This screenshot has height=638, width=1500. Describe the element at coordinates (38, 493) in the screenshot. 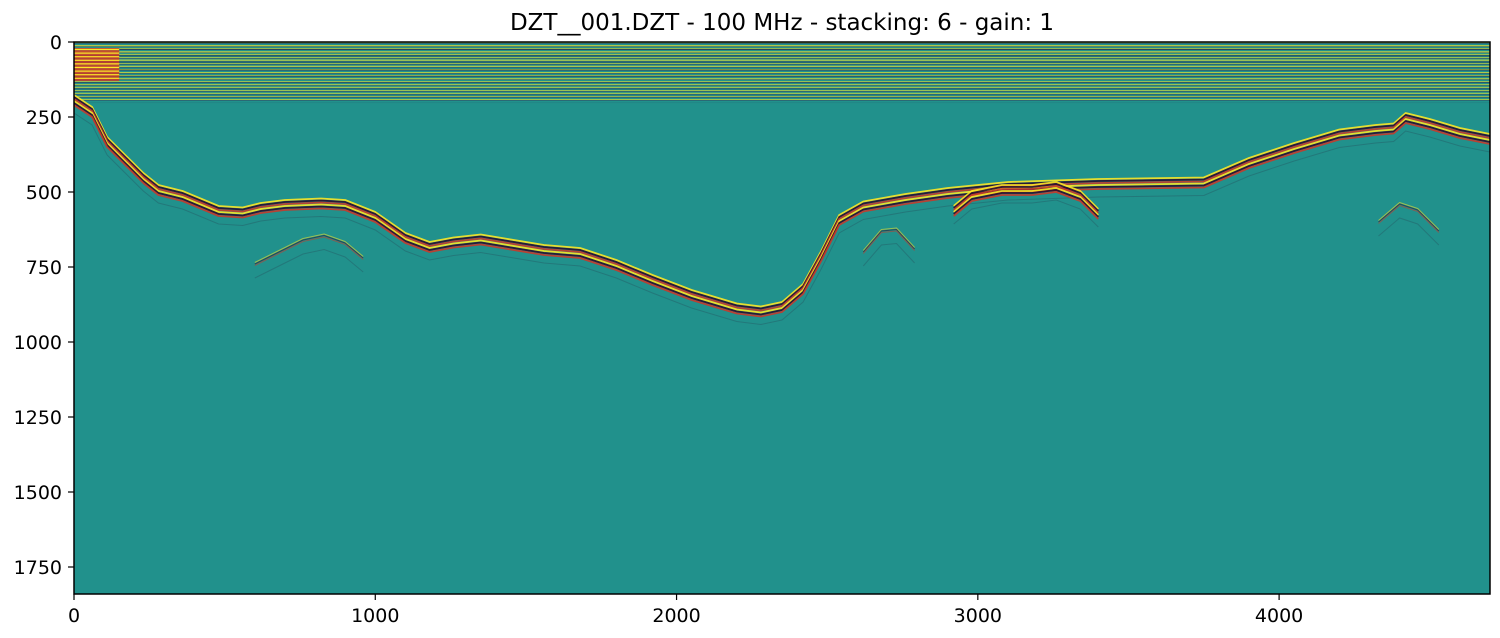

I see `y-tick-label: 1500` at that location.